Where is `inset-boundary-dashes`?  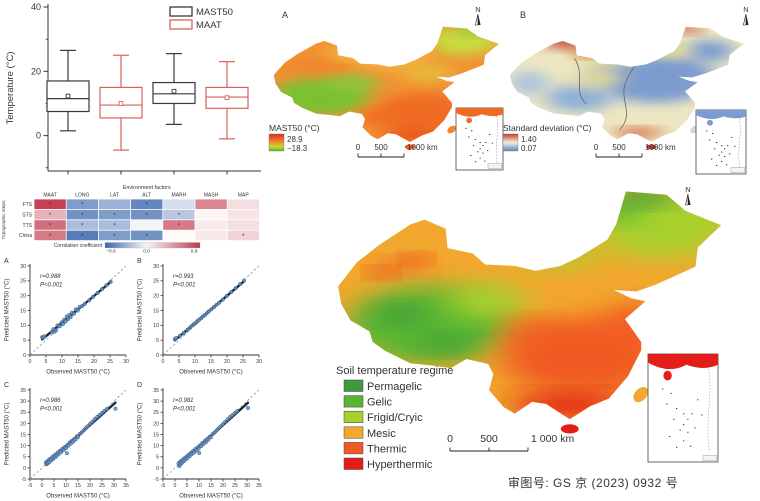 inset-boundary-dashes is located at coordinates (739, 141).